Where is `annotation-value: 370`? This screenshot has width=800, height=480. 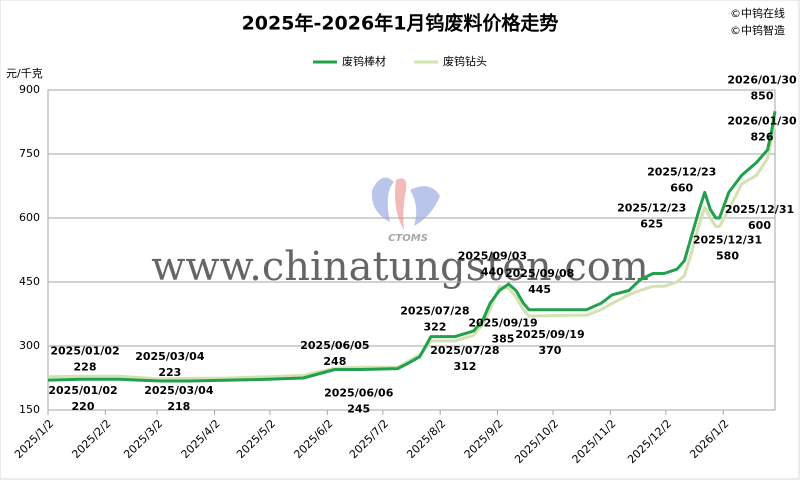
annotation-value: 370 is located at coordinates (549, 350).